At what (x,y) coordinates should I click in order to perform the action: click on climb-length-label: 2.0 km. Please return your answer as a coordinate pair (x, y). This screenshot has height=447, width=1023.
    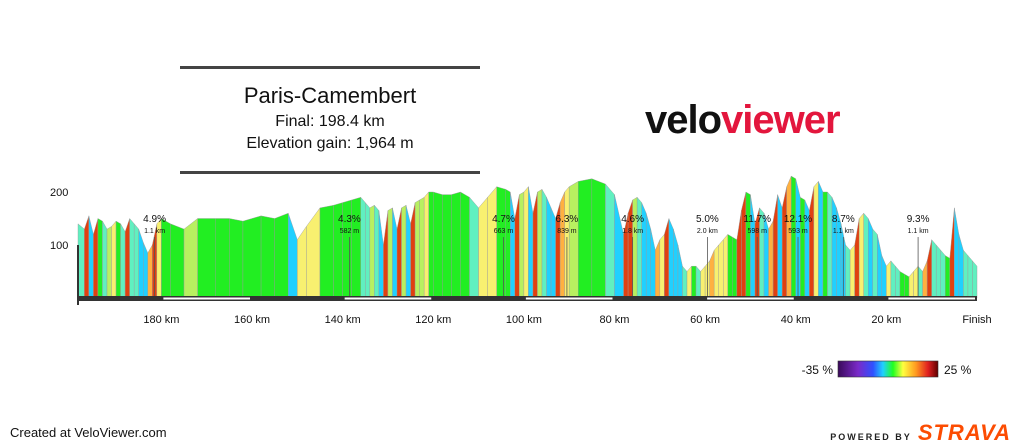
    Looking at the image, I should click on (707, 231).